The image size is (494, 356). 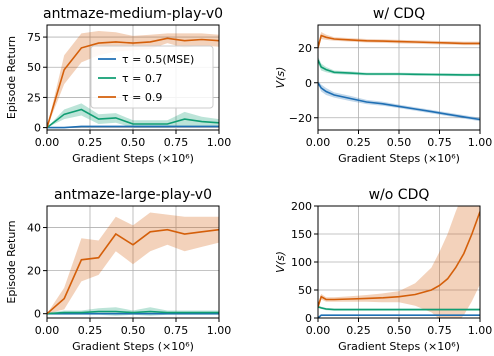 I want to click on legend-label: τ = 0.7, so click(x=142, y=78).